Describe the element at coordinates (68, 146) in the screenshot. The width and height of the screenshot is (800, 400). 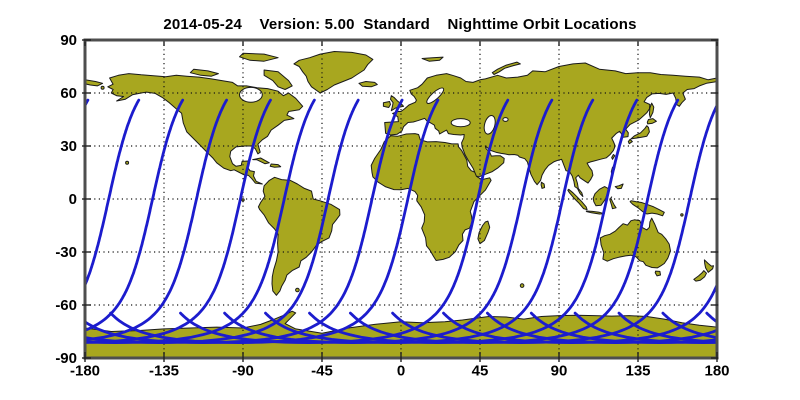
I see `y-tick-label: 30` at that location.